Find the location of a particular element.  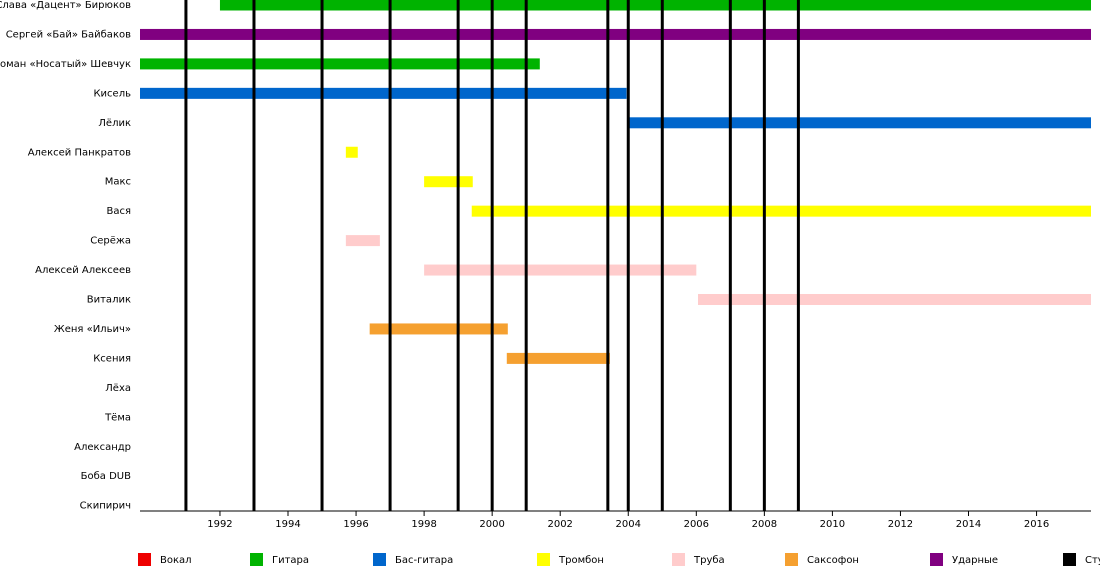

x-tick-label: 2016 is located at coordinates (1036, 524).